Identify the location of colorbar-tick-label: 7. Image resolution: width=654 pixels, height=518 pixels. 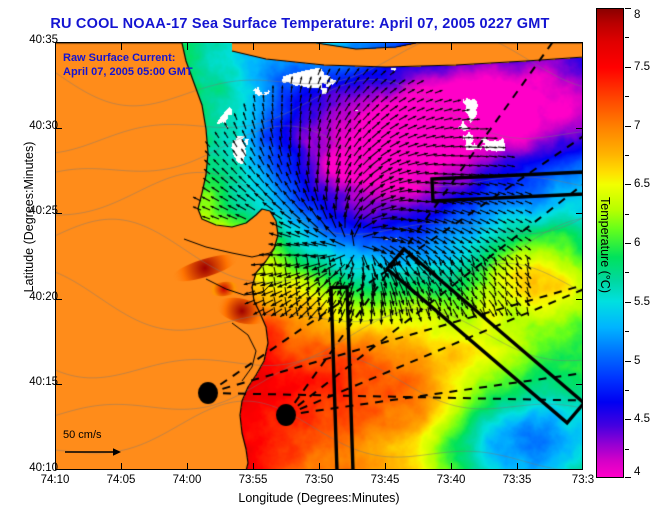
(637, 125).